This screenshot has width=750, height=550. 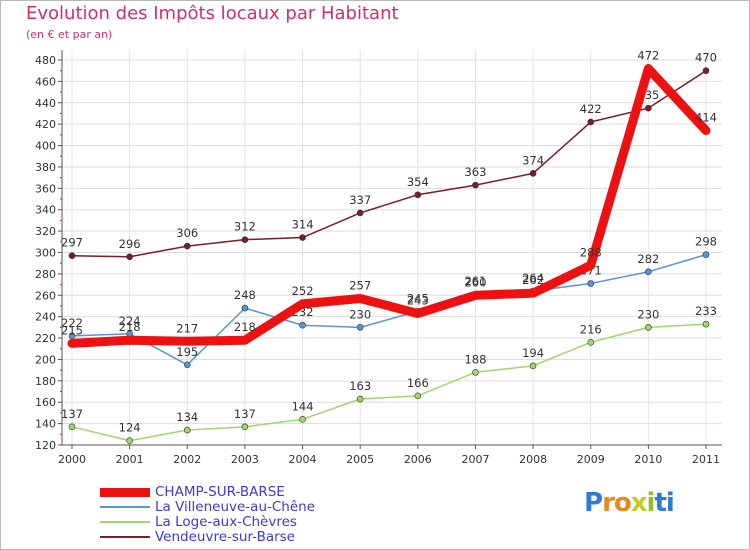 I want to click on data-label: 124, so click(x=130, y=428).